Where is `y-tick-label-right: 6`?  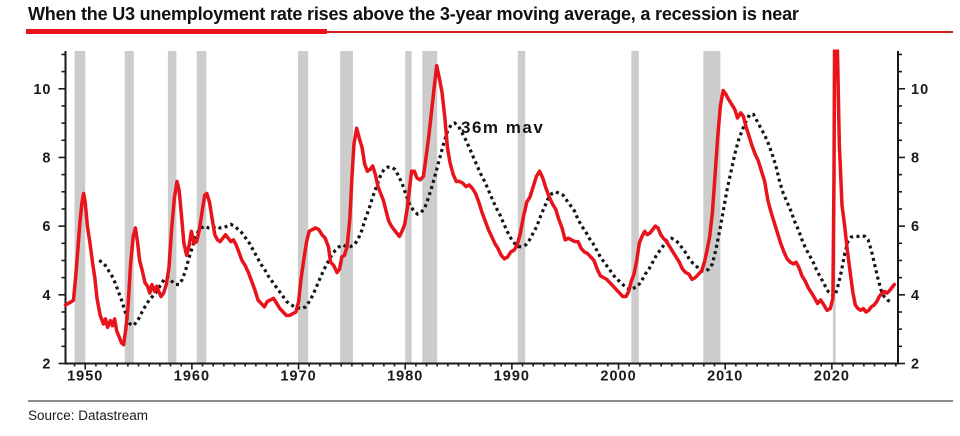 y-tick-label-right: 6 is located at coordinates (915, 227).